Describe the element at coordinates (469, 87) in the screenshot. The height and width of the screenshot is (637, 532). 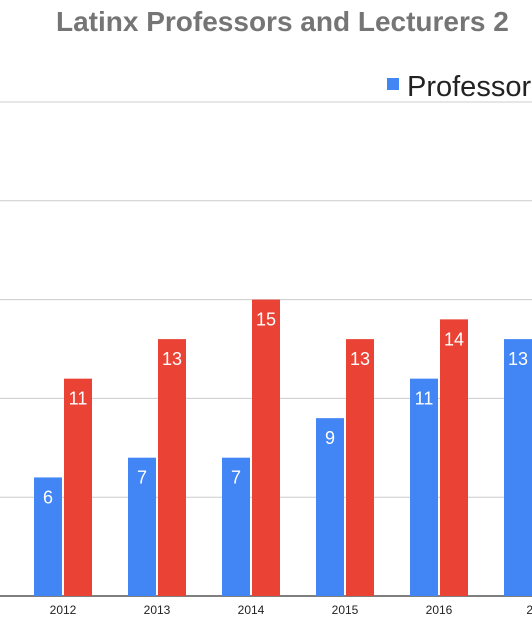
I see `legend-label-professor: Professor` at that location.